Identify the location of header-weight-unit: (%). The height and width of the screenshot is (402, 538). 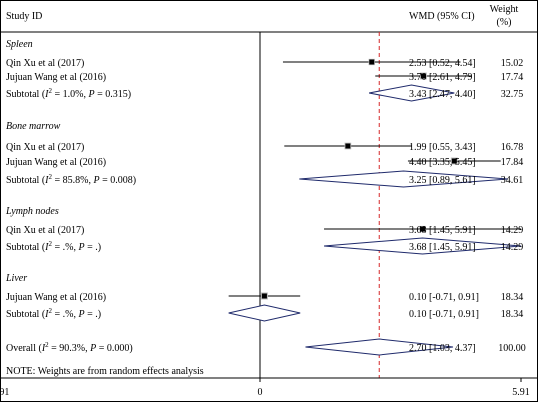
(504, 22).